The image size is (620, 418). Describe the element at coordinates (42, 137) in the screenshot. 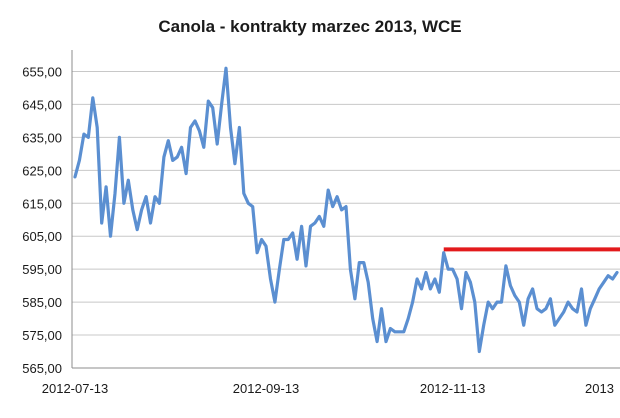

I see `y-tick-label: 635,00` at that location.